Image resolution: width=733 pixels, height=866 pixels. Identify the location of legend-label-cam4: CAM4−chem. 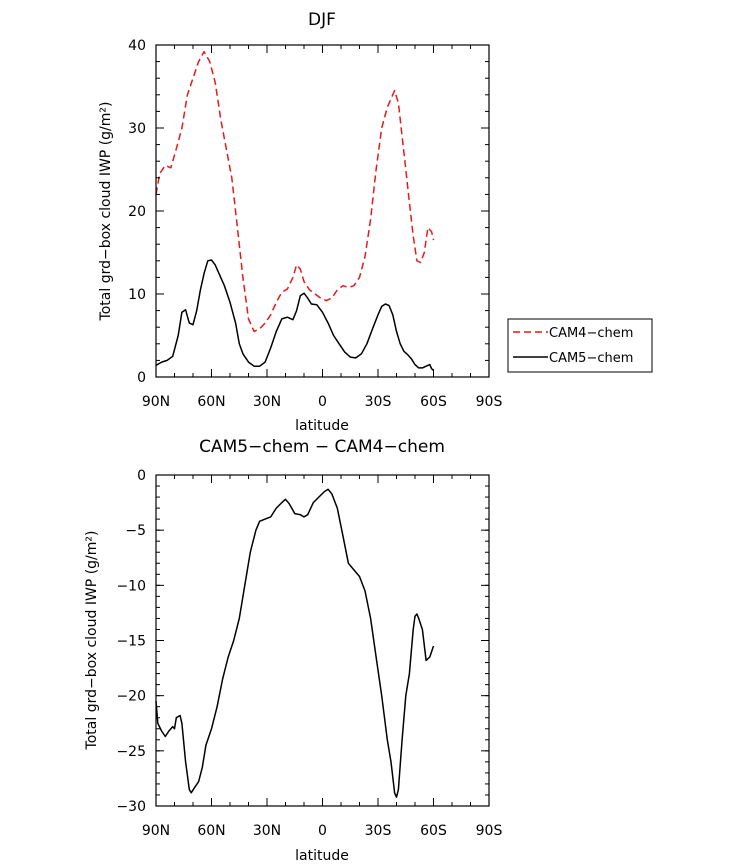
(591, 333).